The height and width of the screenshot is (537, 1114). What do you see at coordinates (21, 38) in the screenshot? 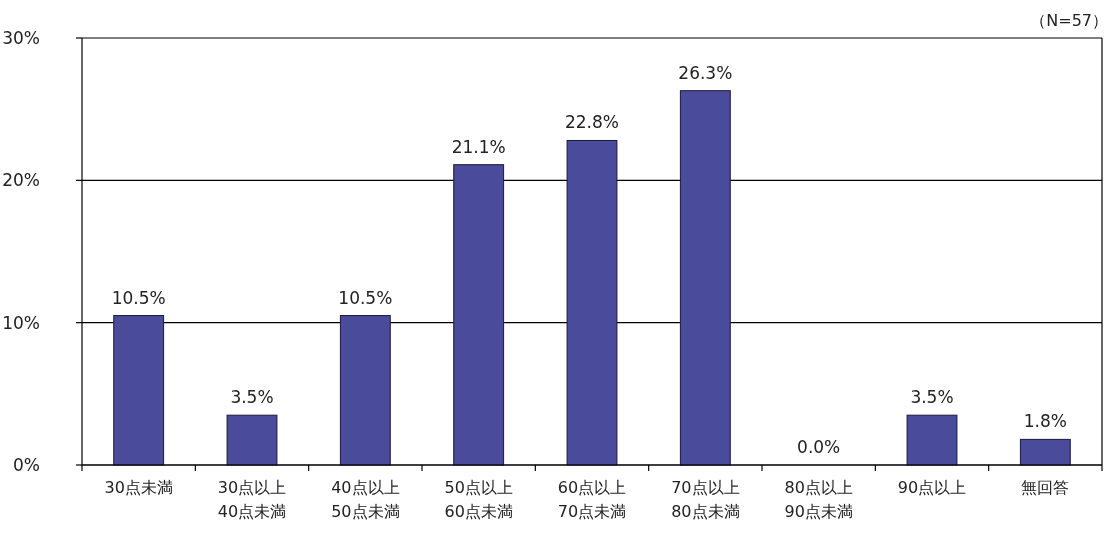
I see `y-tick-label: 30%` at bounding box center [21, 38].